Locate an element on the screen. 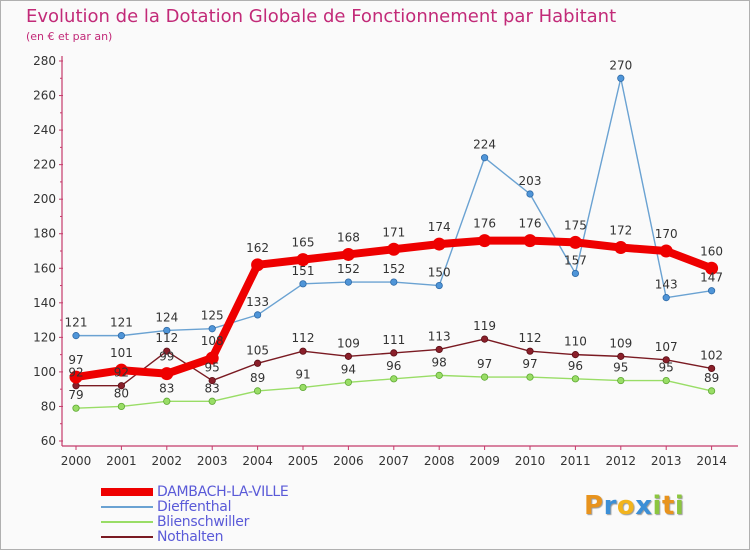 Image resolution: width=750 pixels, height=550 pixels. y-tick-label: 100 is located at coordinates (44, 372).